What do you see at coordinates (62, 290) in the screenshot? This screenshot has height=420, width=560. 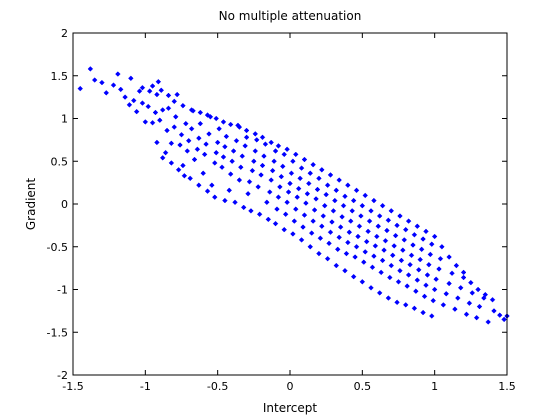 I see `y-tick-label-2: -1` at bounding box center [62, 290].